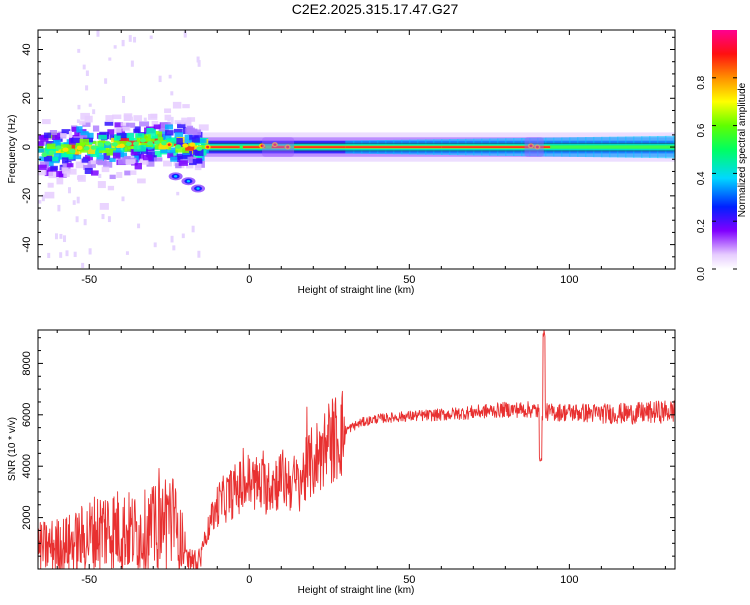 The height and width of the screenshot is (605, 750). Describe the element at coordinates (742, 149) in the screenshot. I see `colorbar-label: Normalized spectral amplitude` at that location.